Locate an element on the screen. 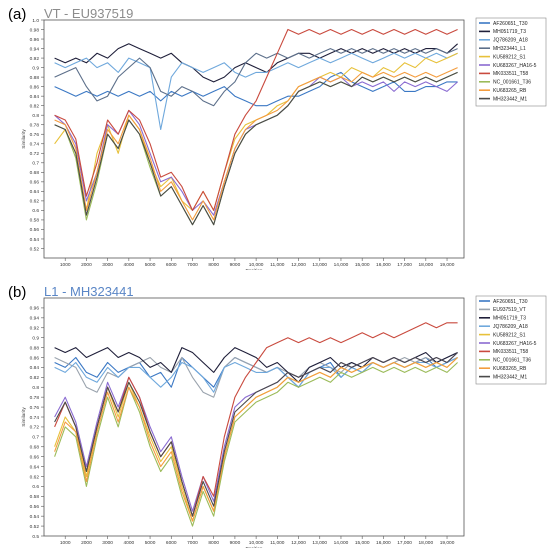 The image size is (550, 548). x-tick-label: 14,000 is located at coordinates (341, 543).